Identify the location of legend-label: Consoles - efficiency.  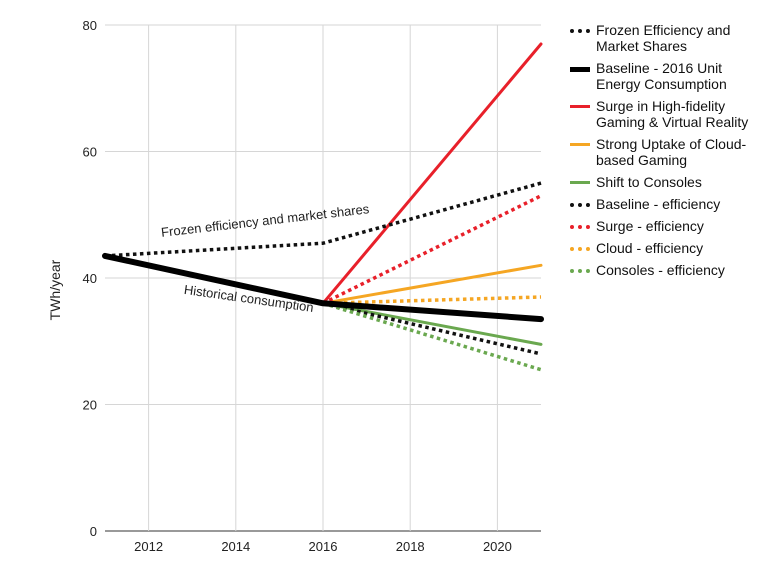
(660, 270).